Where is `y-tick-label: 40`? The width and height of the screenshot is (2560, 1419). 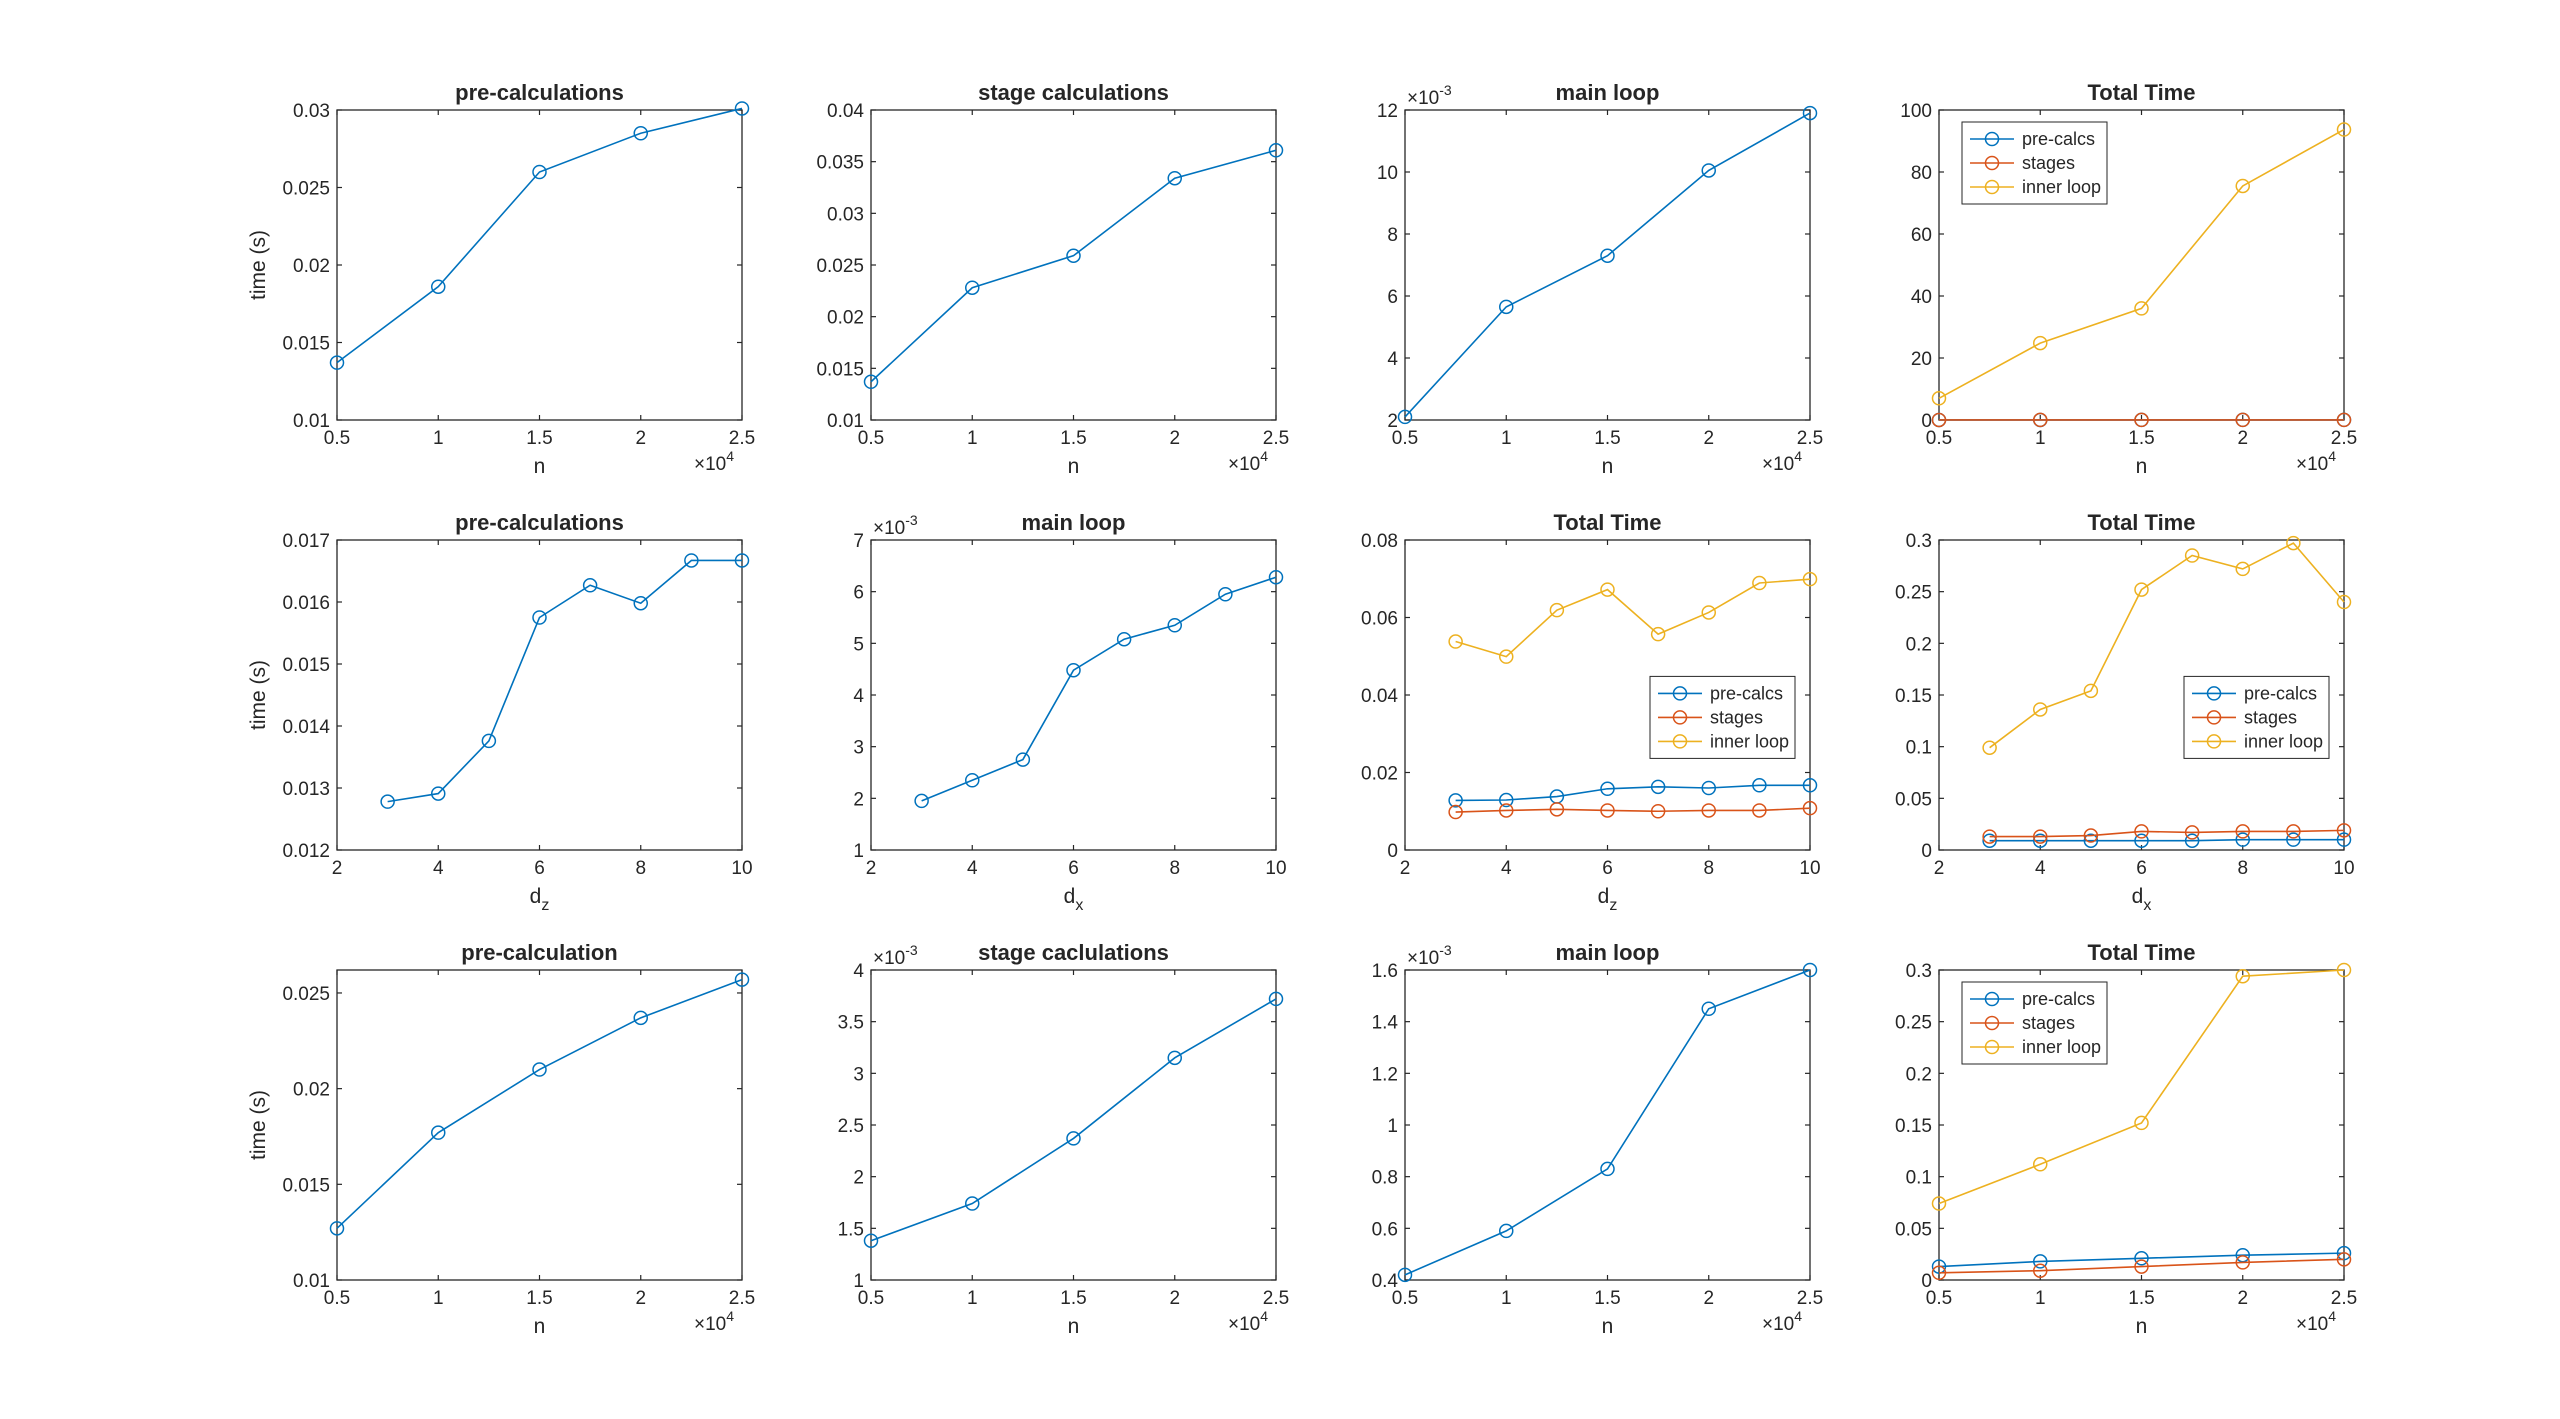
y-tick-label: 40 is located at coordinates (1921, 297).